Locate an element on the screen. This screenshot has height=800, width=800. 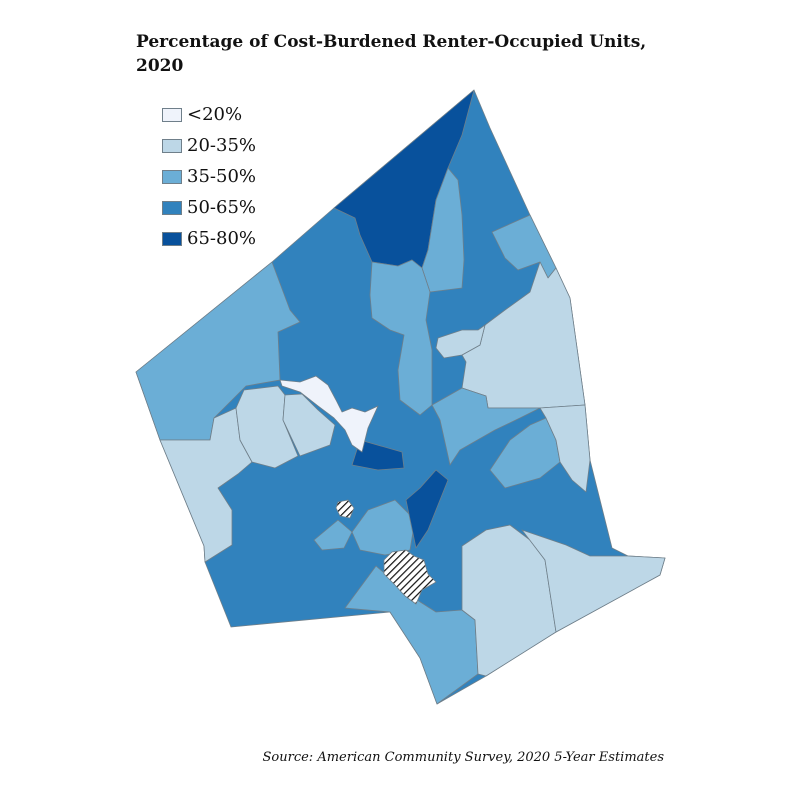
legend: <20% 20-35% 35-50% 50-65% 65-80% is located at coordinates (209, 176).